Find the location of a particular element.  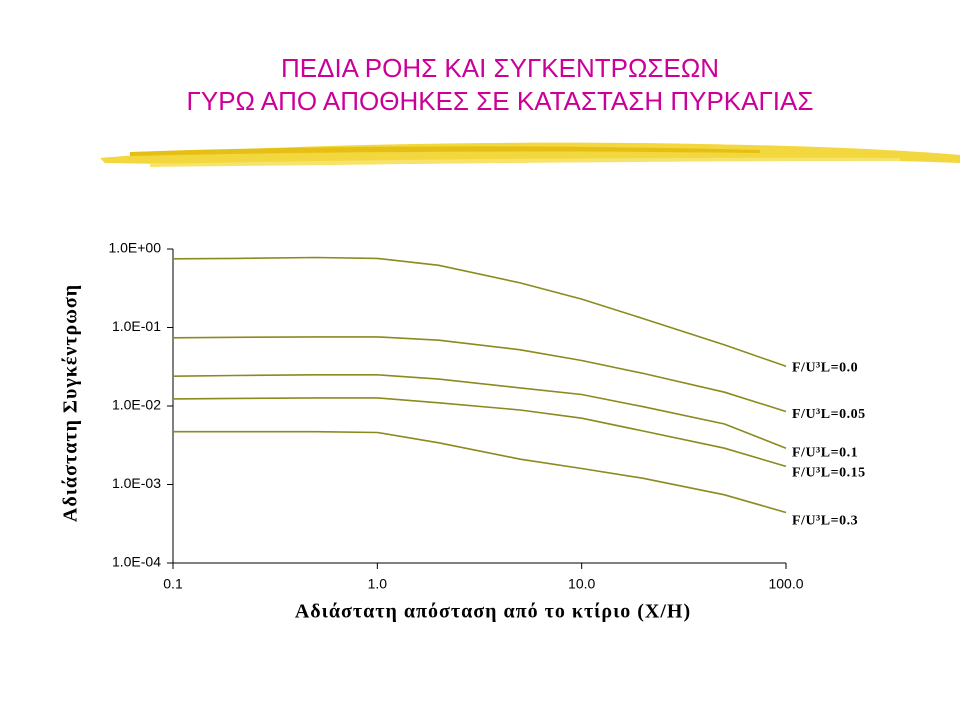

x-tick-label: 1.0 is located at coordinates (378, 584).